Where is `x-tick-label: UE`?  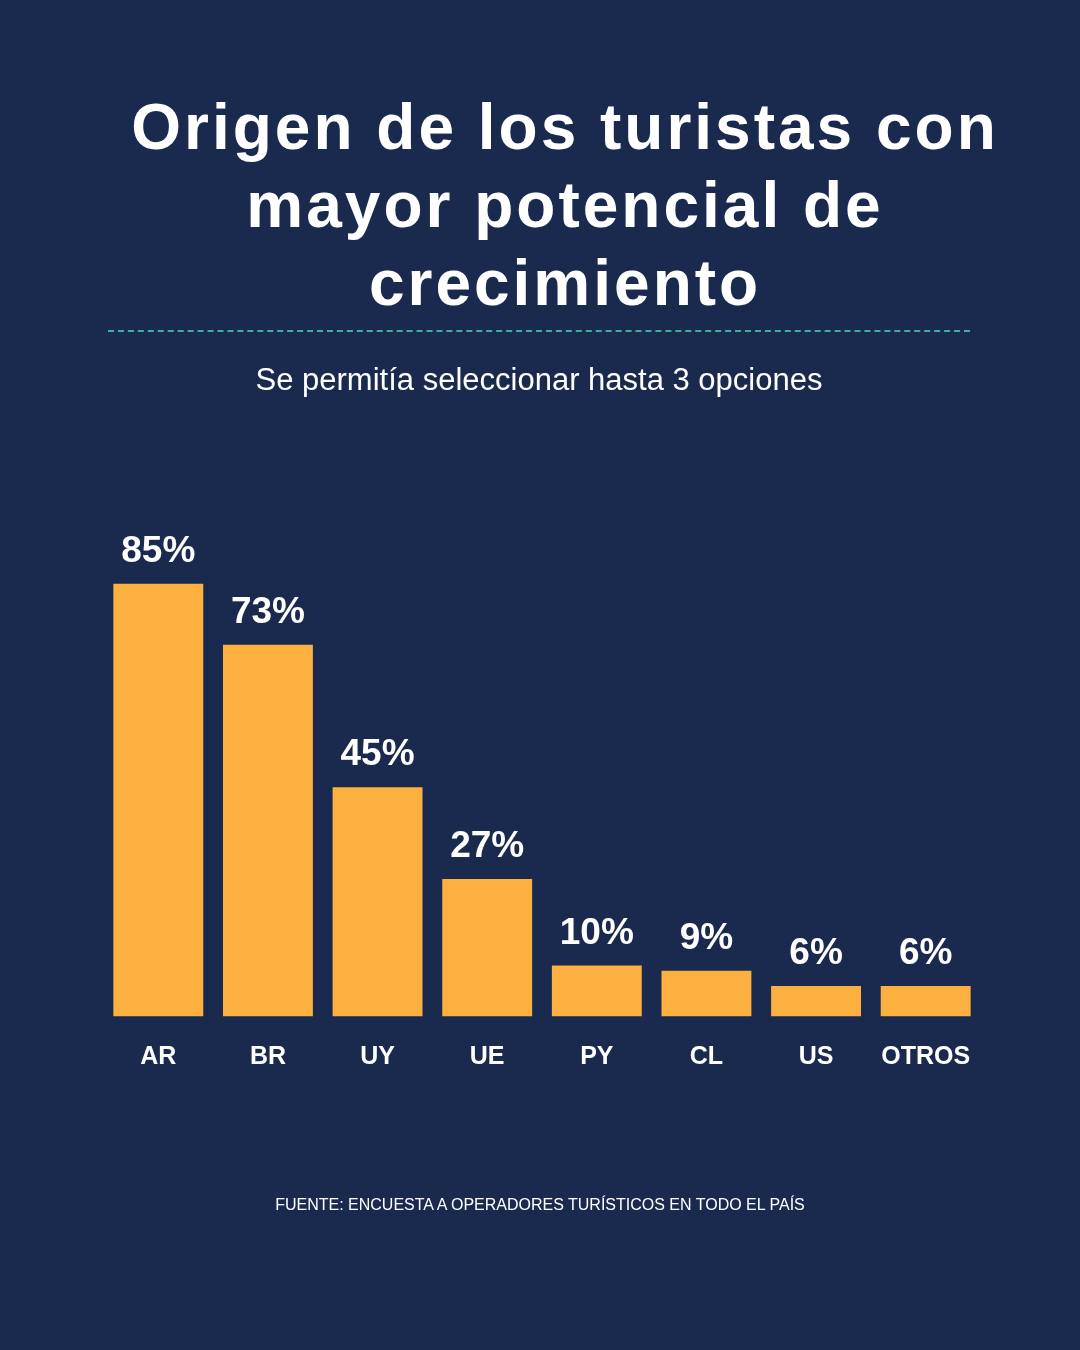
x-tick-label: UE is located at coordinates (487, 1054).